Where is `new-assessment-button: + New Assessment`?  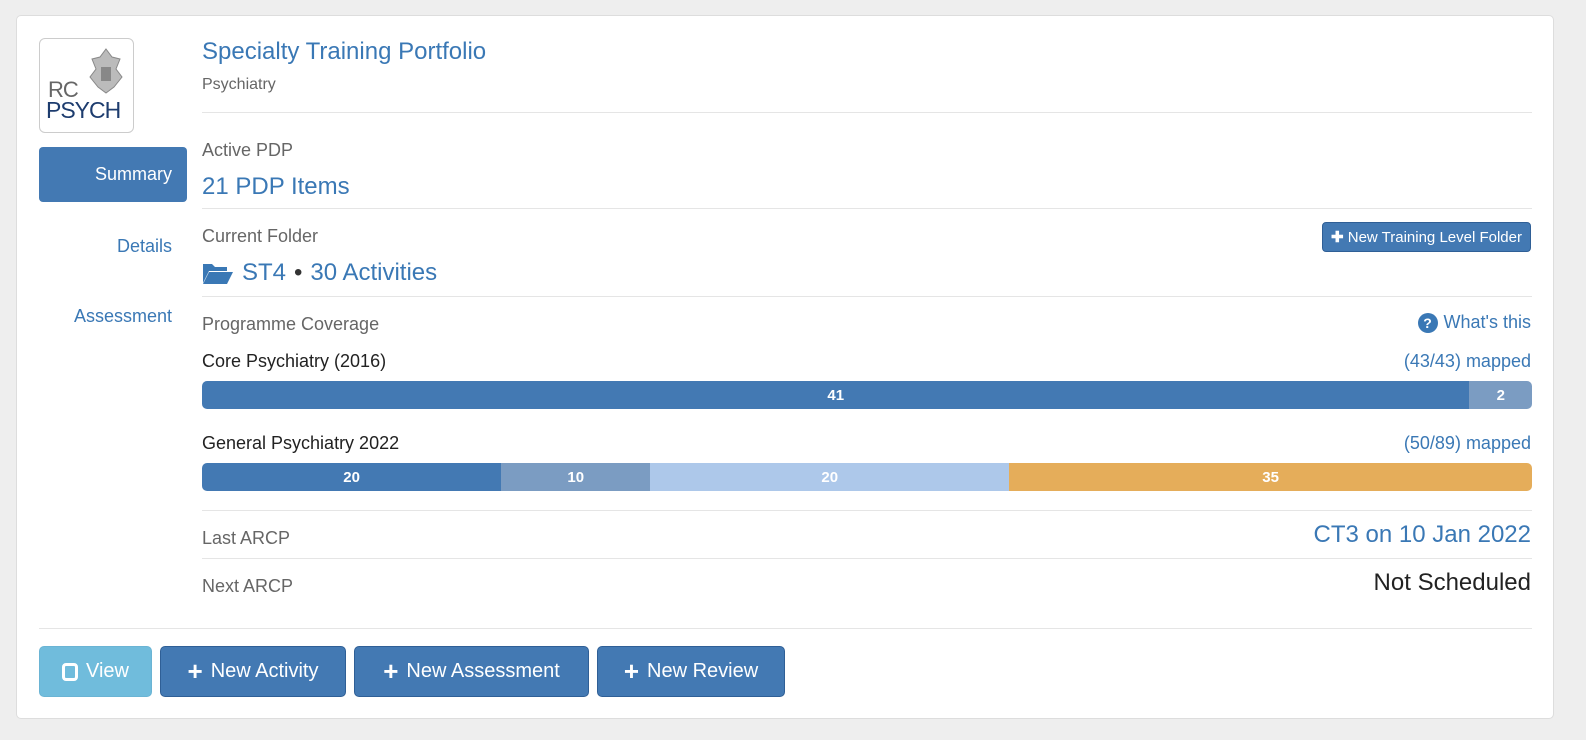 new-assessment-button: + New Assessment is located at coordinates (471, 671).